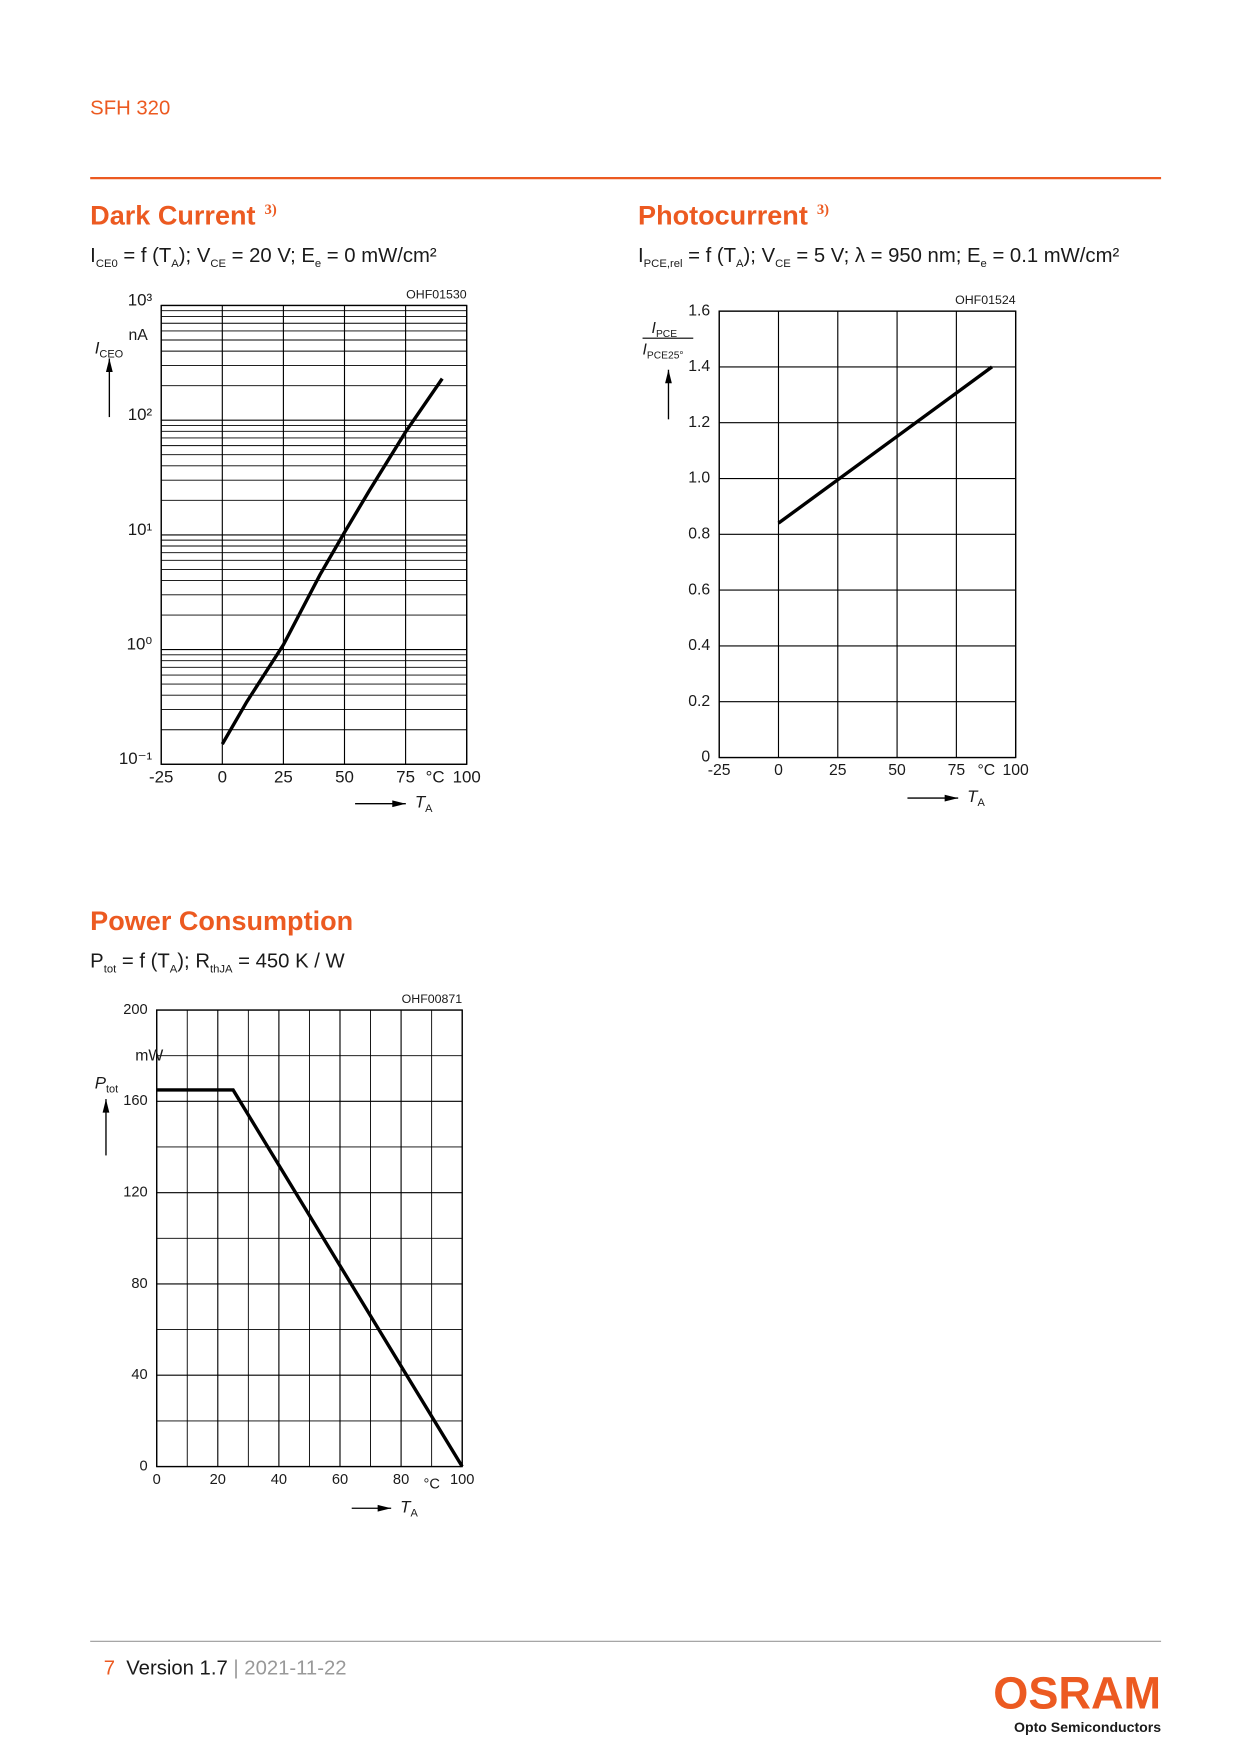 The image size is (1240, 1754). I want to click on chart-title: Power Consumption, so click(221, 921).